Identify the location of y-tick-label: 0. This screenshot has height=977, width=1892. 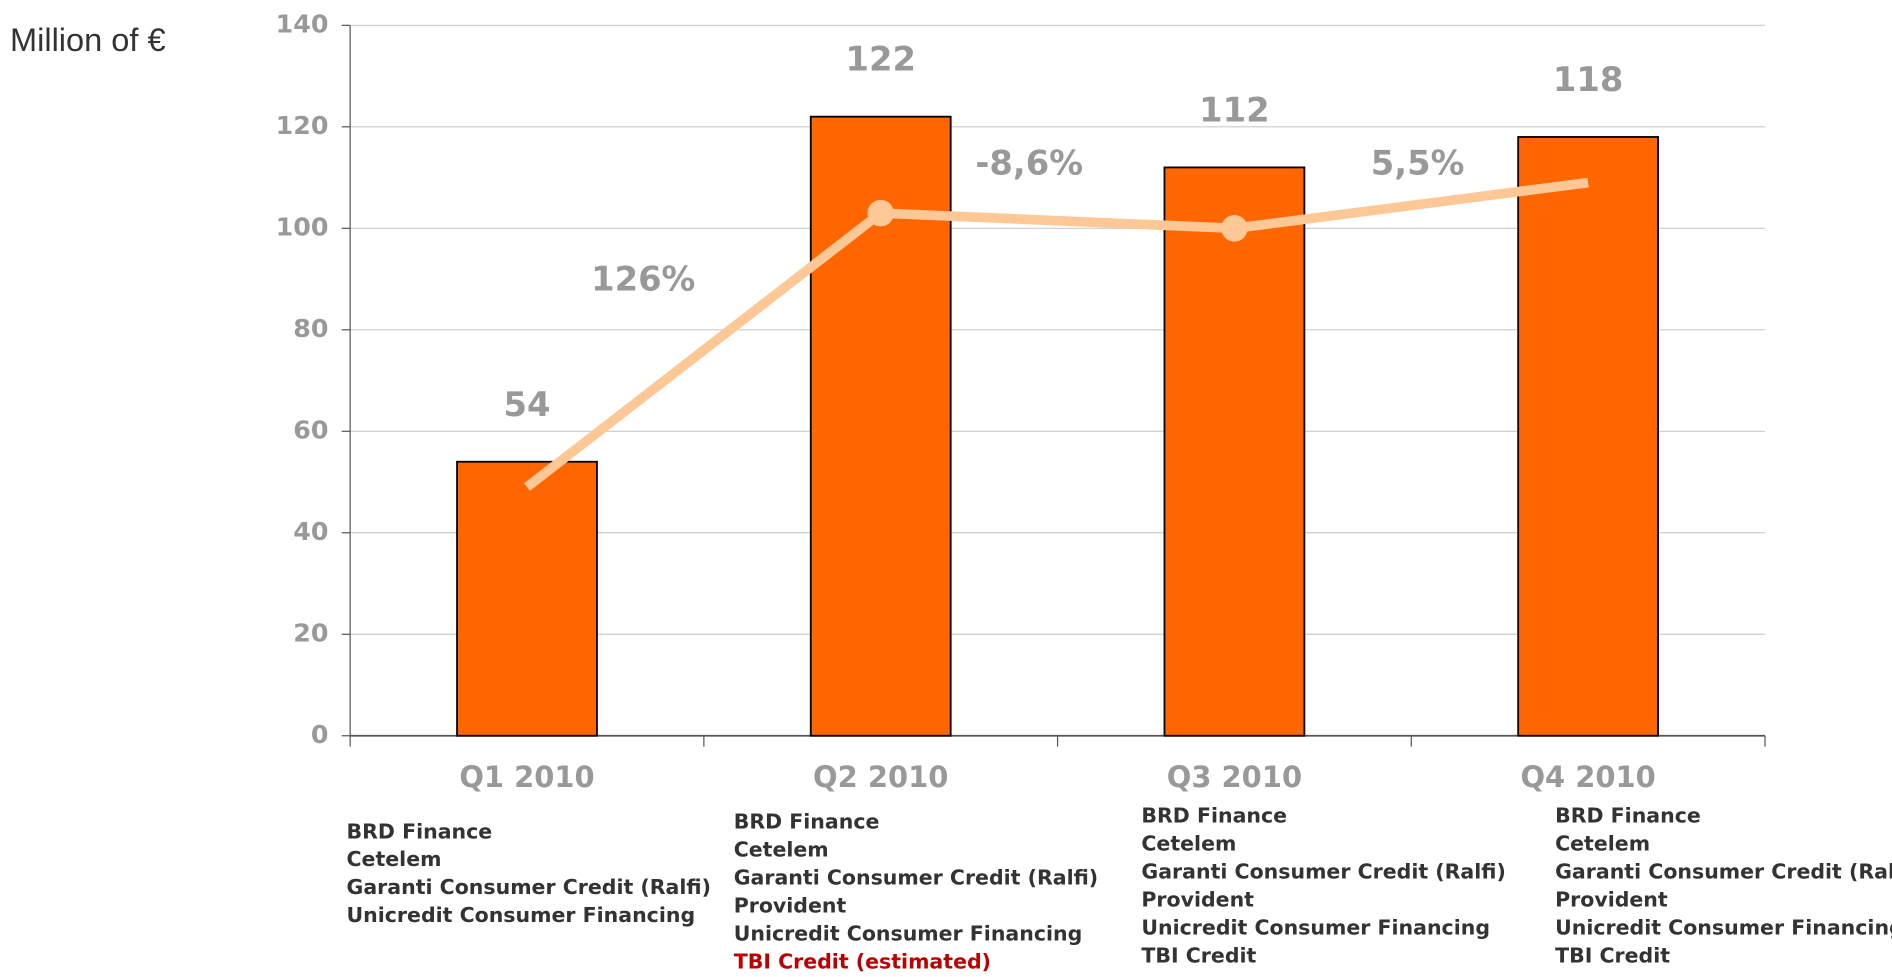
(320, 734).